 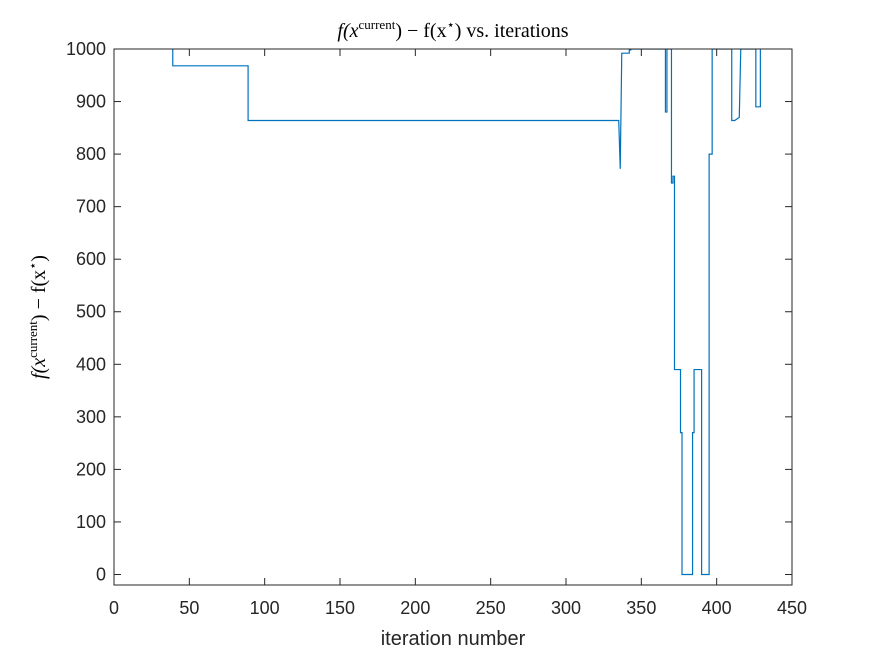 I want to click on y-tick-label: 100, so click(x=91, y=522).